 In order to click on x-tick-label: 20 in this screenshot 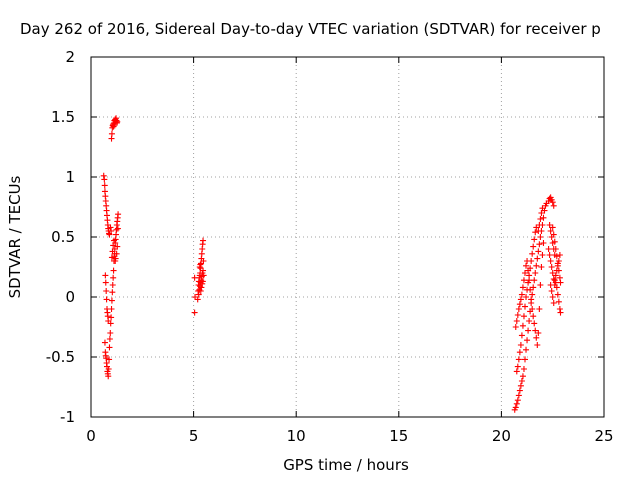, I will do `click(501, 436)`.